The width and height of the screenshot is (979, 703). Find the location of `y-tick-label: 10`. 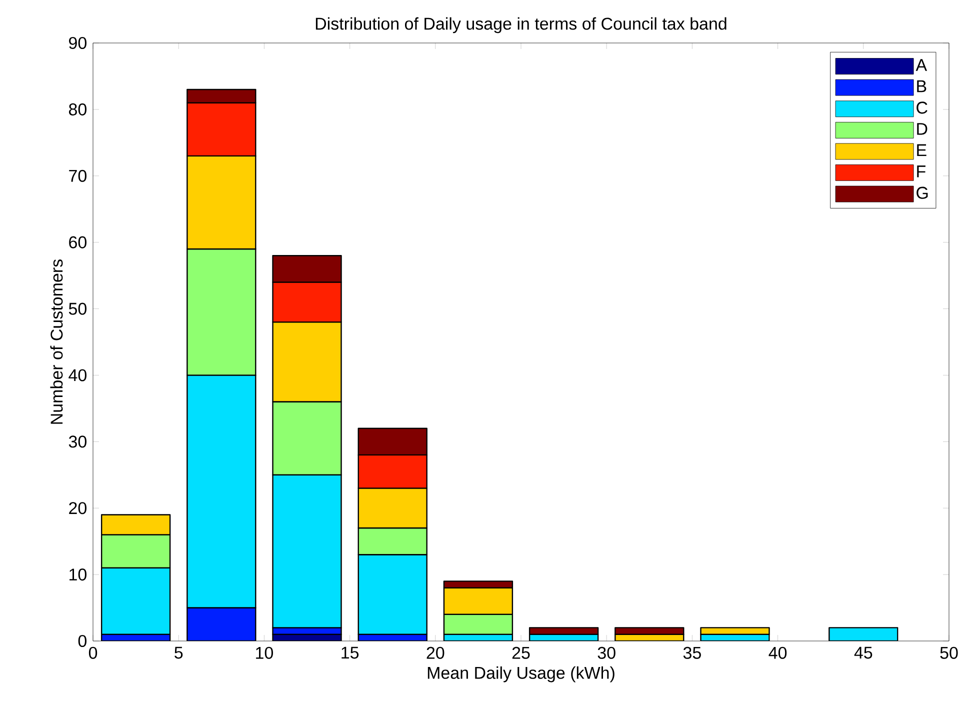

y-tick-label: 10 is located at coordinates (78, 574).